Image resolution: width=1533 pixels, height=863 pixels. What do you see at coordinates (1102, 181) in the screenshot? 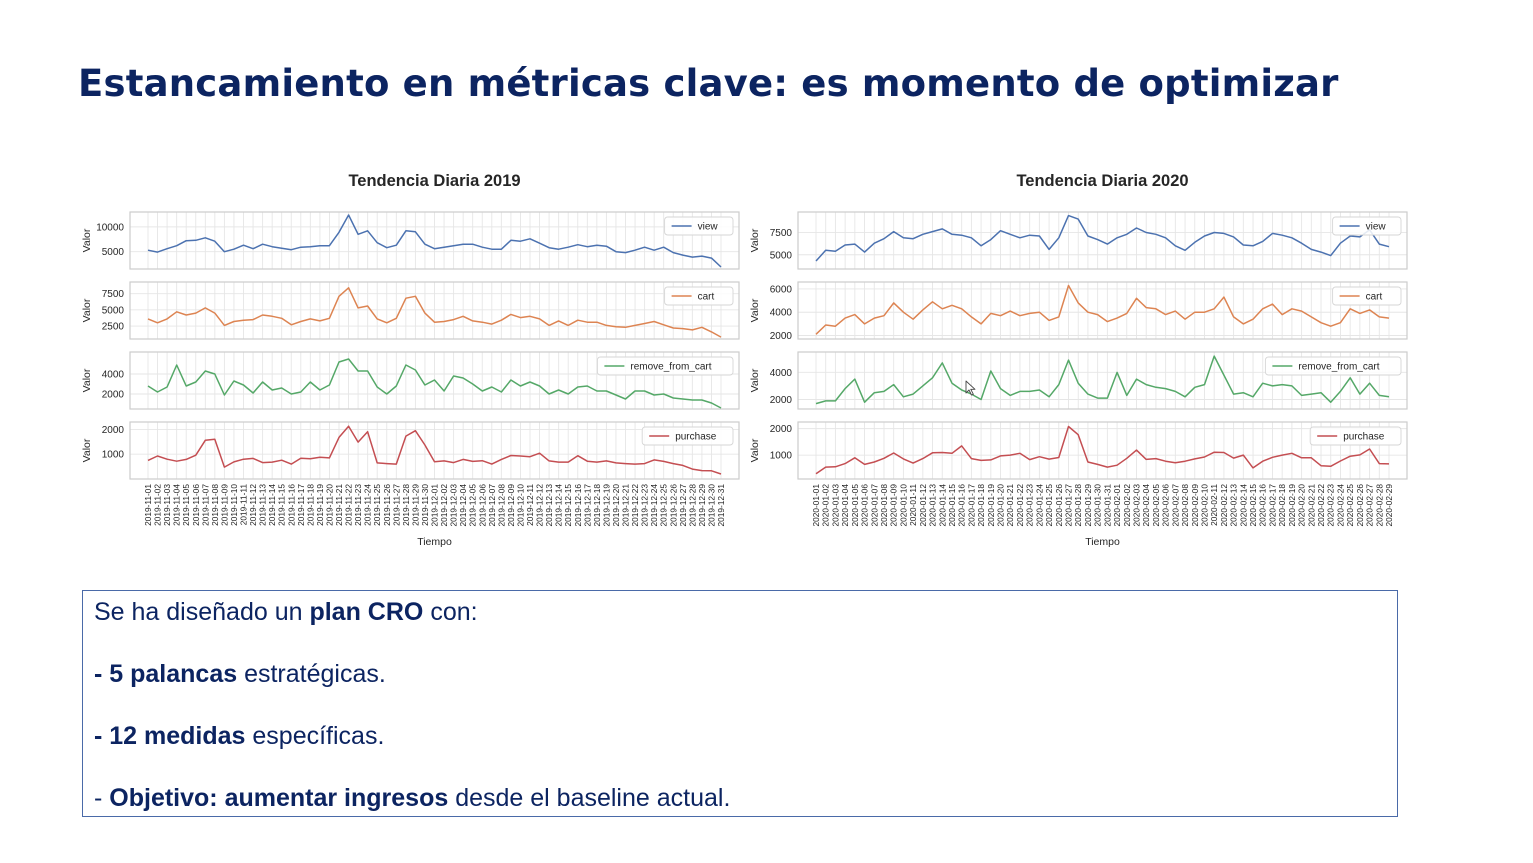
I see `chart-title: Tendencia Diaria 2020` at bounding box center [1102, 181].